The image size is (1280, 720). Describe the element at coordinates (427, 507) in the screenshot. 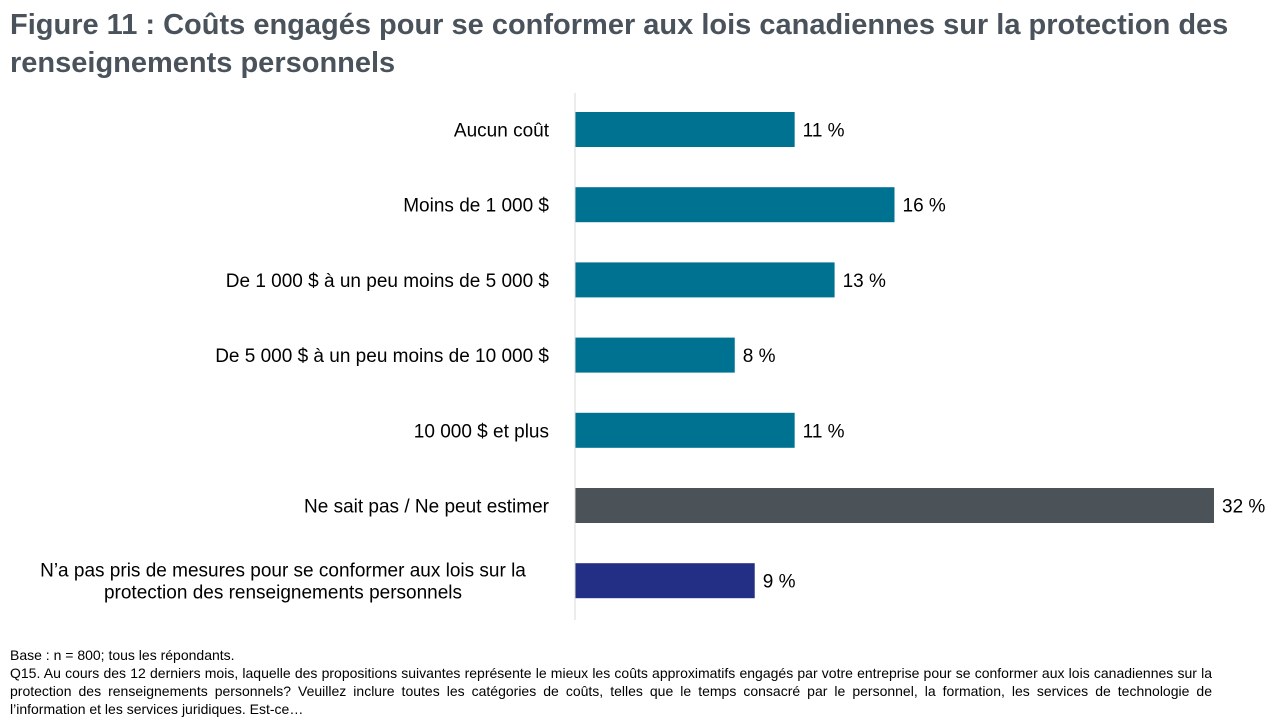

I see `category-label-6: Ne sait pas / Ne peut estimer` at that location.